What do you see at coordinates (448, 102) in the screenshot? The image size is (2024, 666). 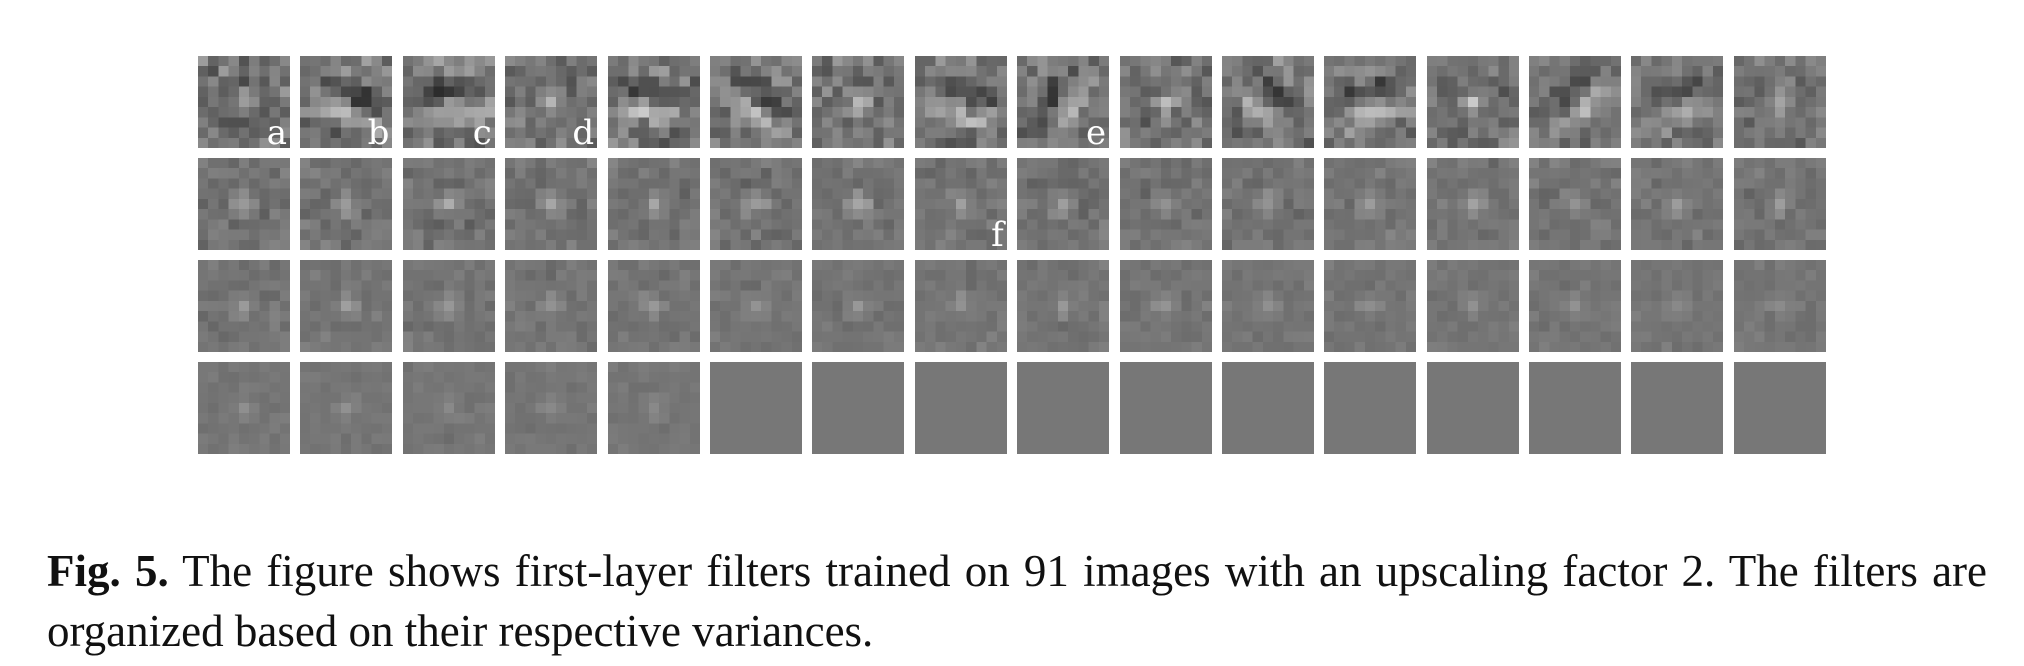 I see `filter-tile: c` at bounding box center [448, 102].